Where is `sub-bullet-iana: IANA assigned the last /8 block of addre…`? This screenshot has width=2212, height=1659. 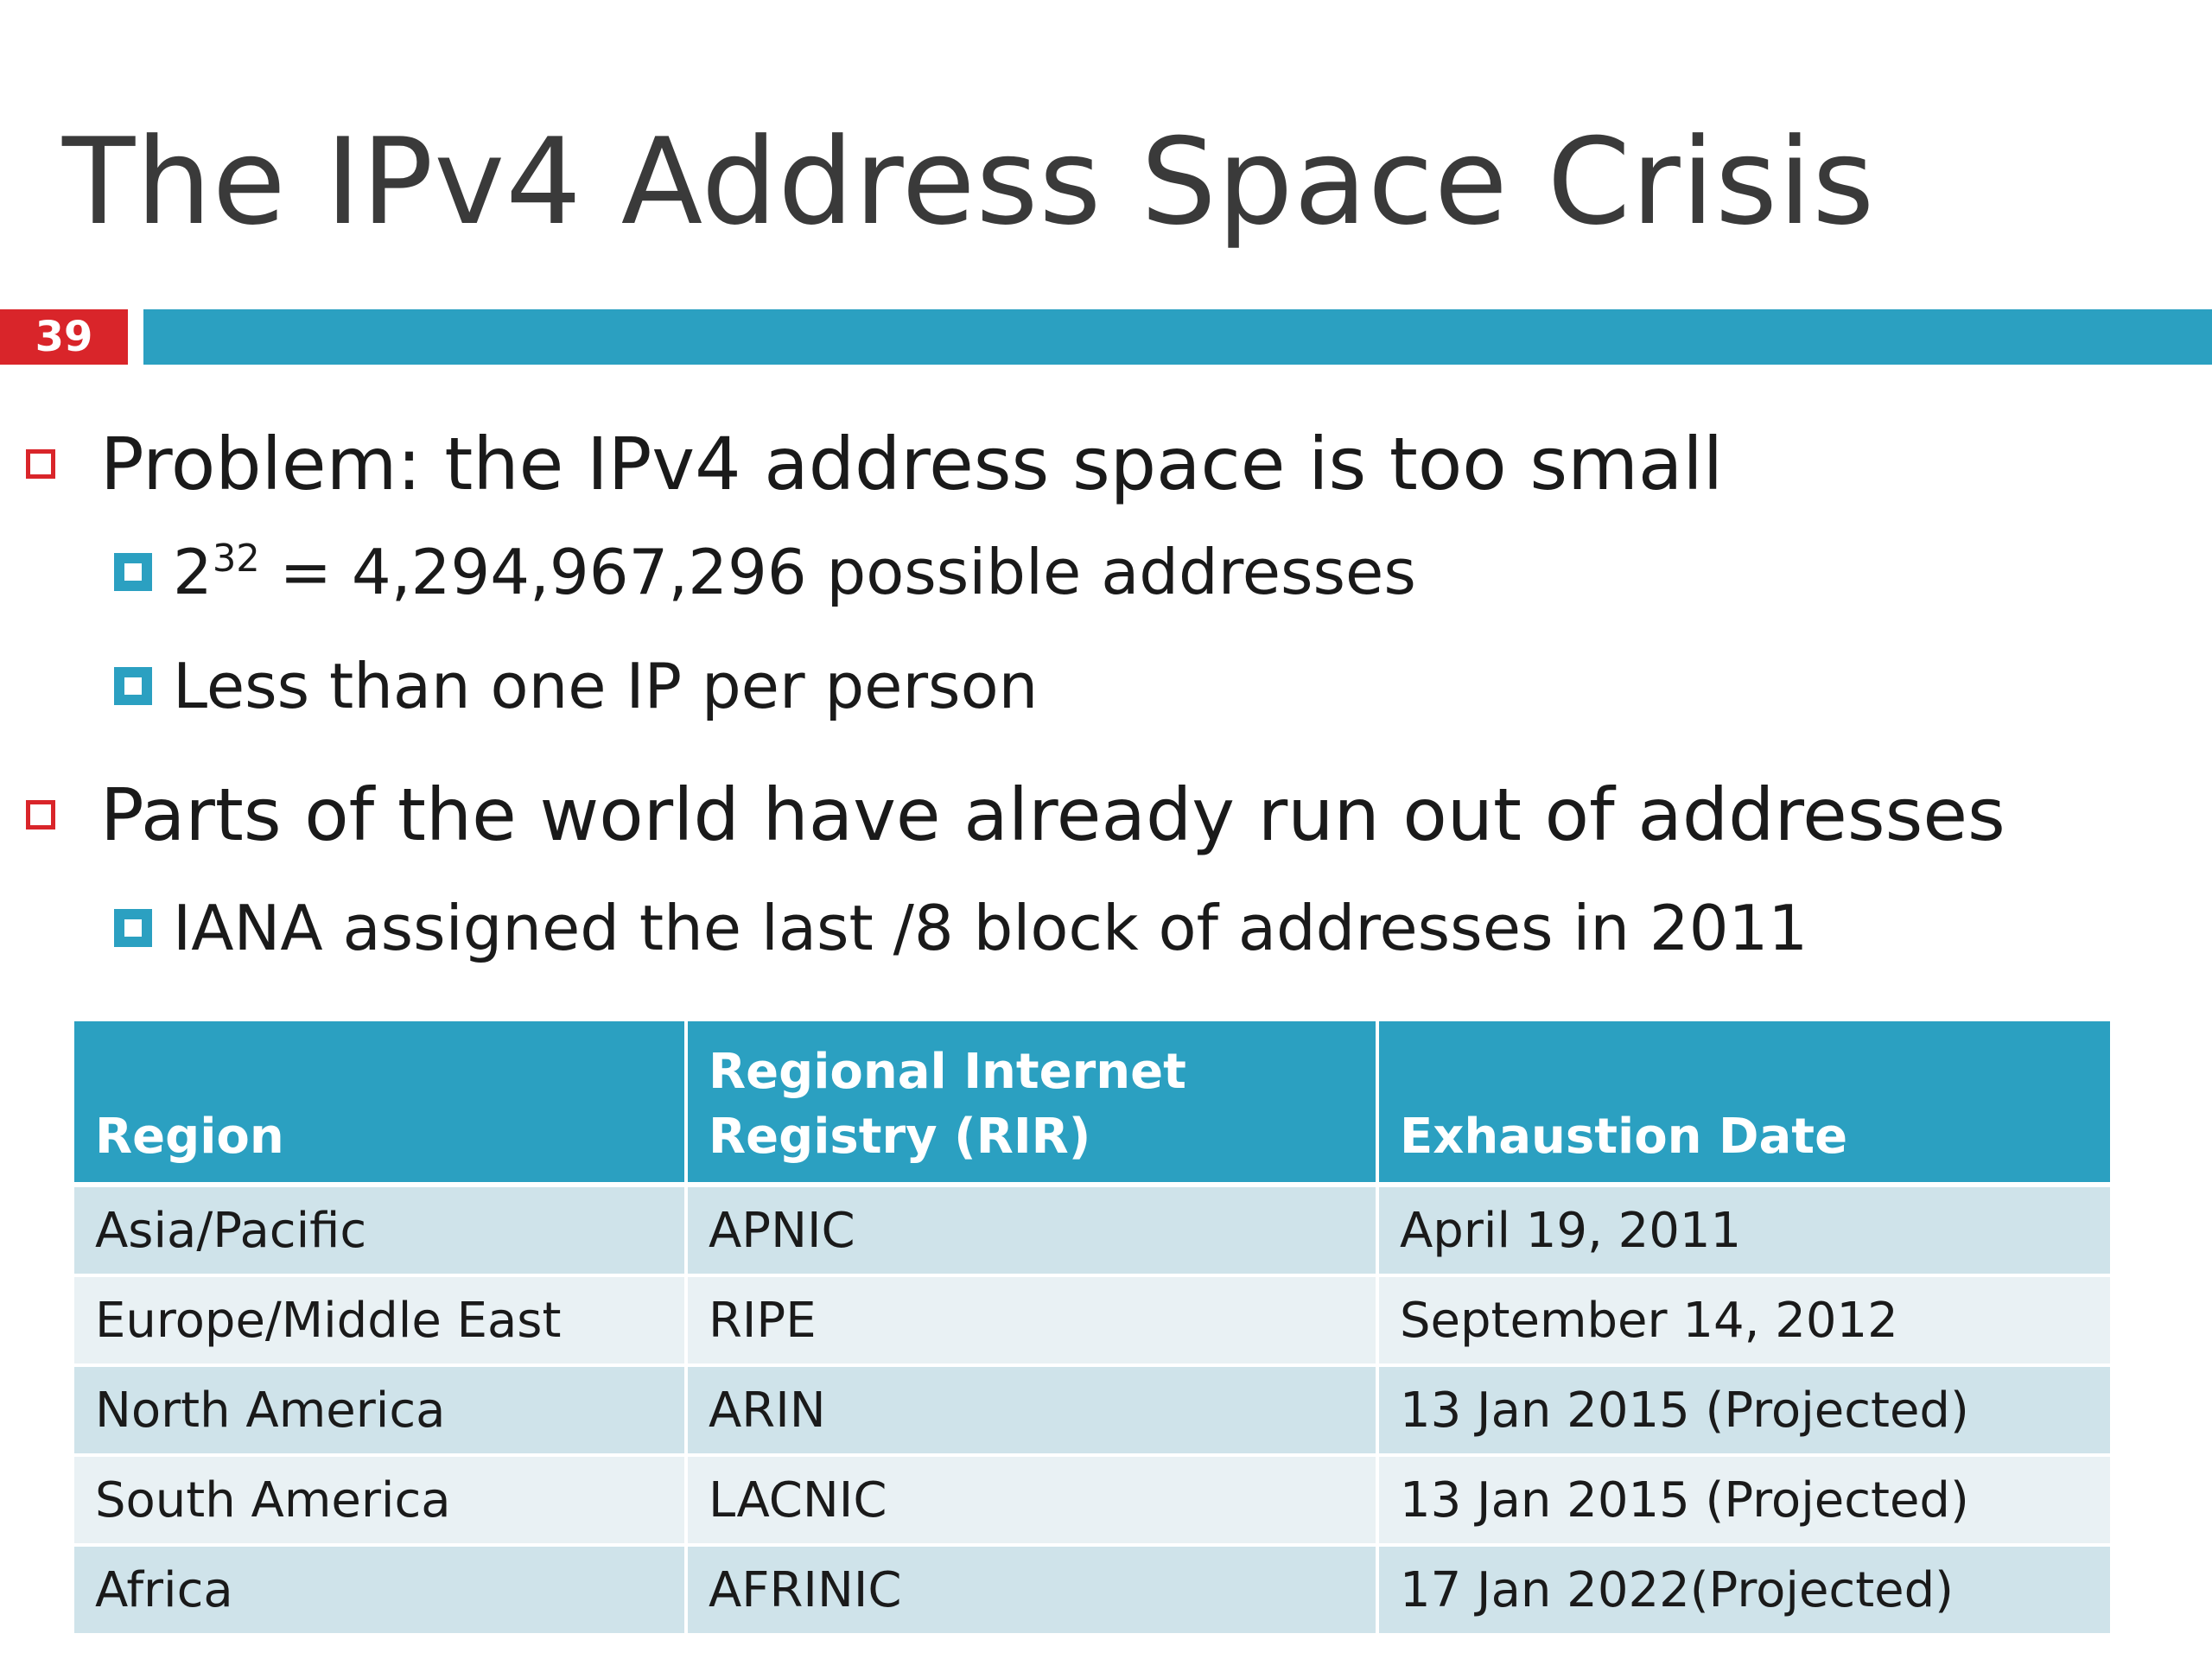 sub-bullet-iana: IANA assigned the last /8 block of addre… is located at coordinates (961, 928).